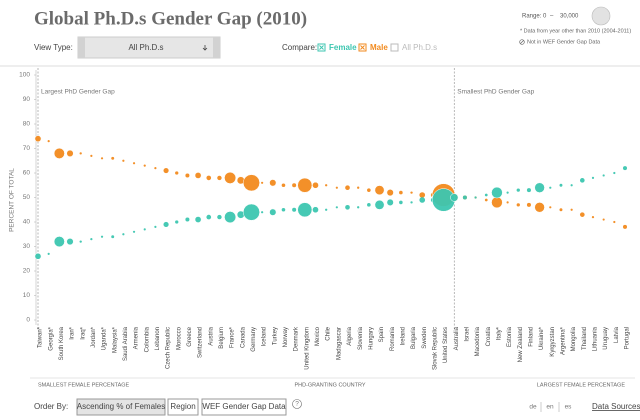  What do you see at coordinates (533, 407) in the screenshot?
I see `lang-de: de` at bounding box center [533, 407].